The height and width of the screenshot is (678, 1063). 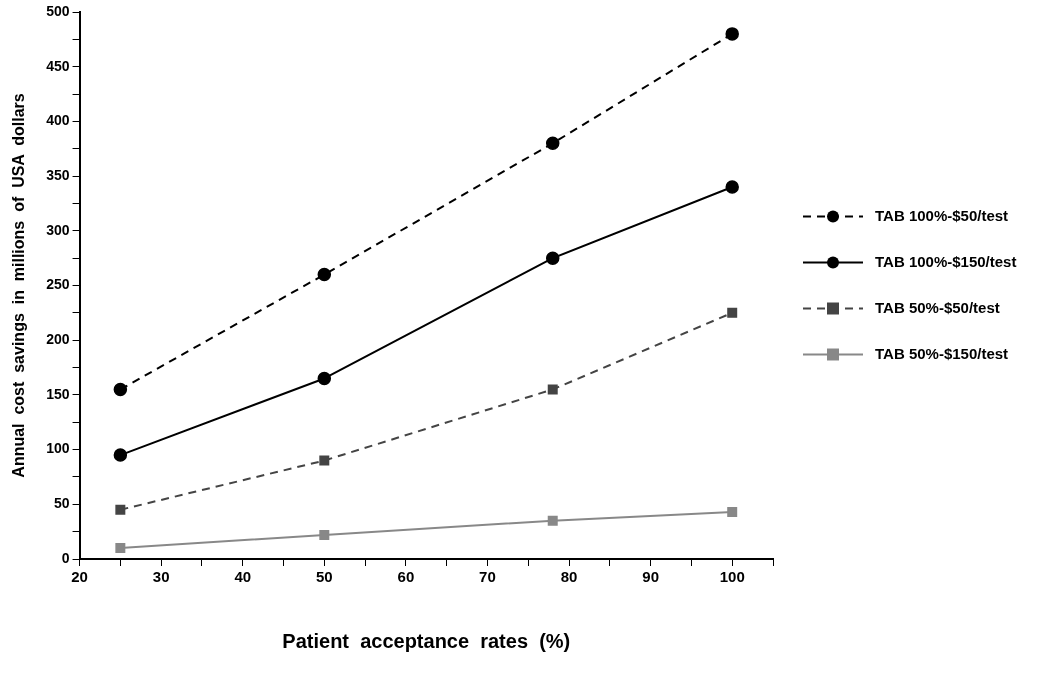 What do you see at coordinates (58, 393) in the screenshot?
I see `y-tick-label: 150` at bounding box center [58, 393].